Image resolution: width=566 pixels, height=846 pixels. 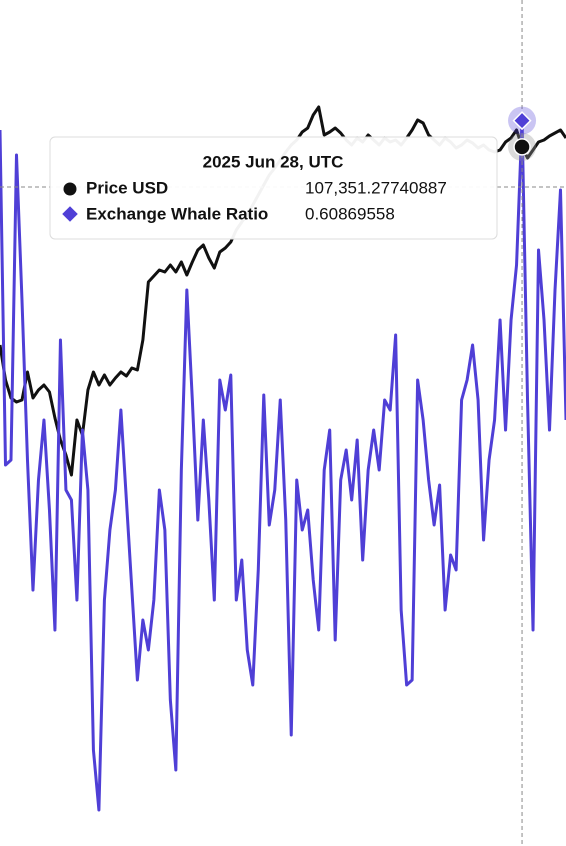 What do you see at coordinates (376, 187) in the screenshot?
I see `tooltip-value: 107,351.27740887` at bounding box center [376, 187].